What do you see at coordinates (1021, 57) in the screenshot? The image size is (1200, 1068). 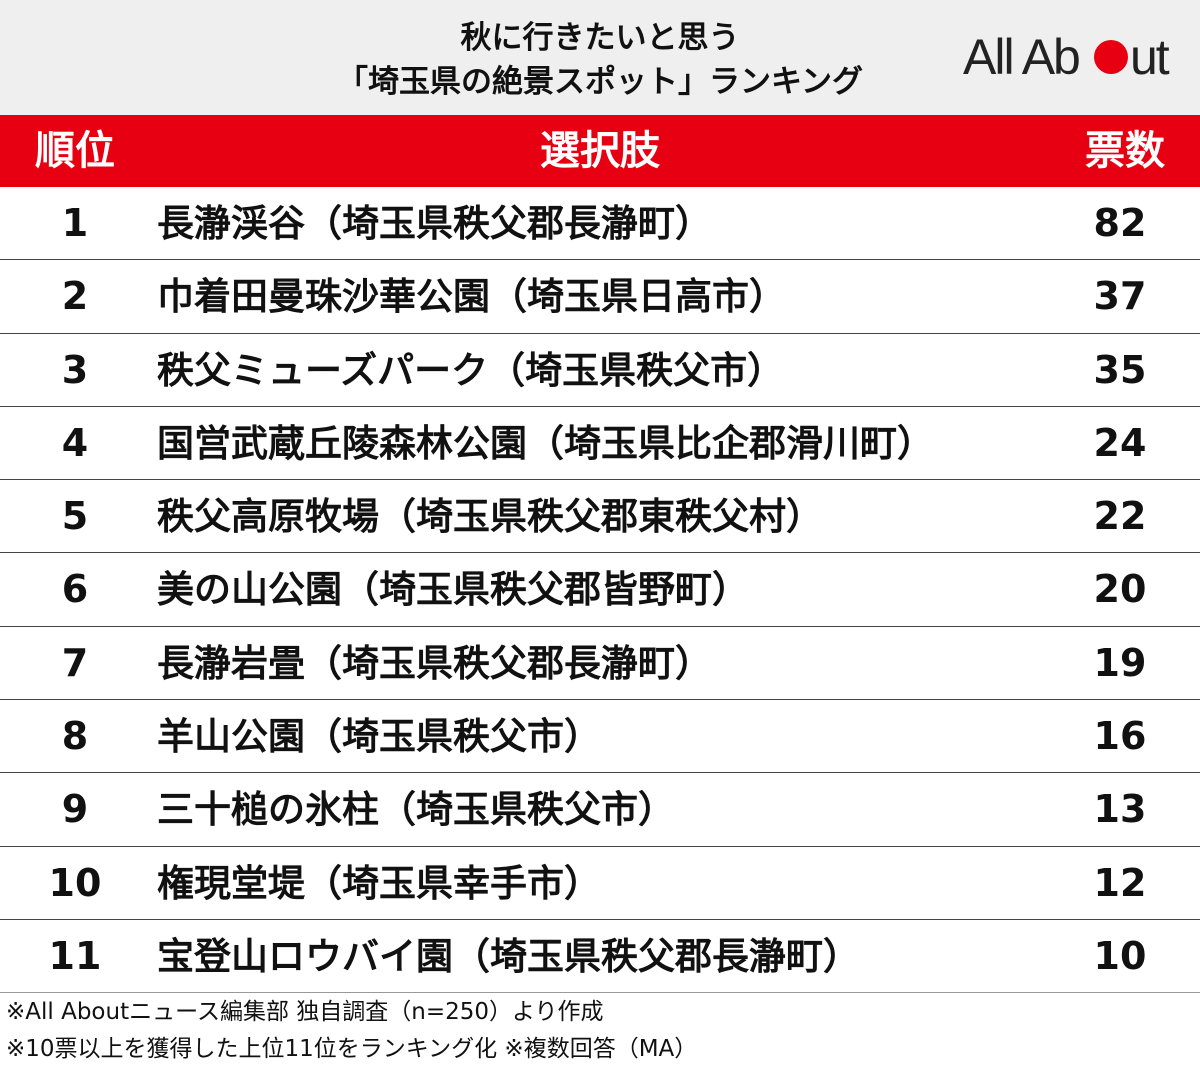 I see `svg-text: All Ab` at bounding box center [1021, 57].